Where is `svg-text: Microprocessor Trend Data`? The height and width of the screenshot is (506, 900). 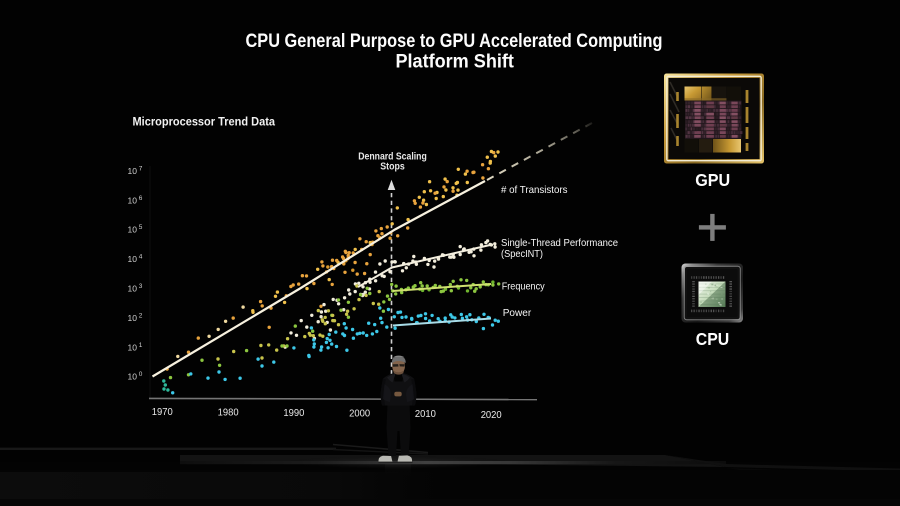 svg-text: Microprocessor Trend Data is located at coordinates (204, 122).